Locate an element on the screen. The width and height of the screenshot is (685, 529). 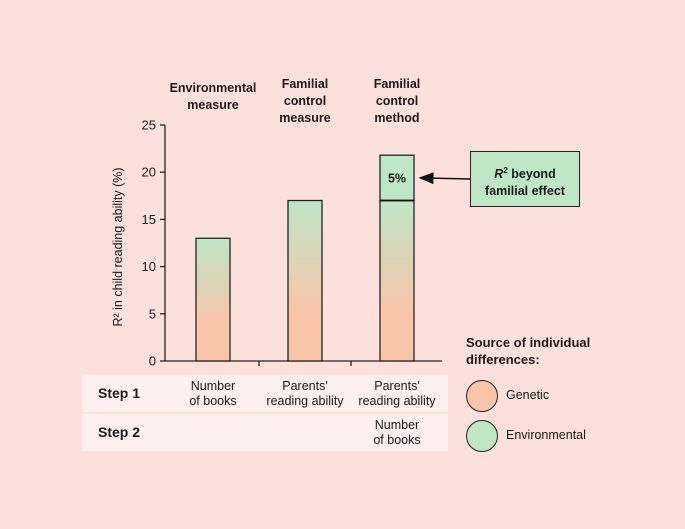
y-tick-label: 25 is located at coordinates (149, 125).